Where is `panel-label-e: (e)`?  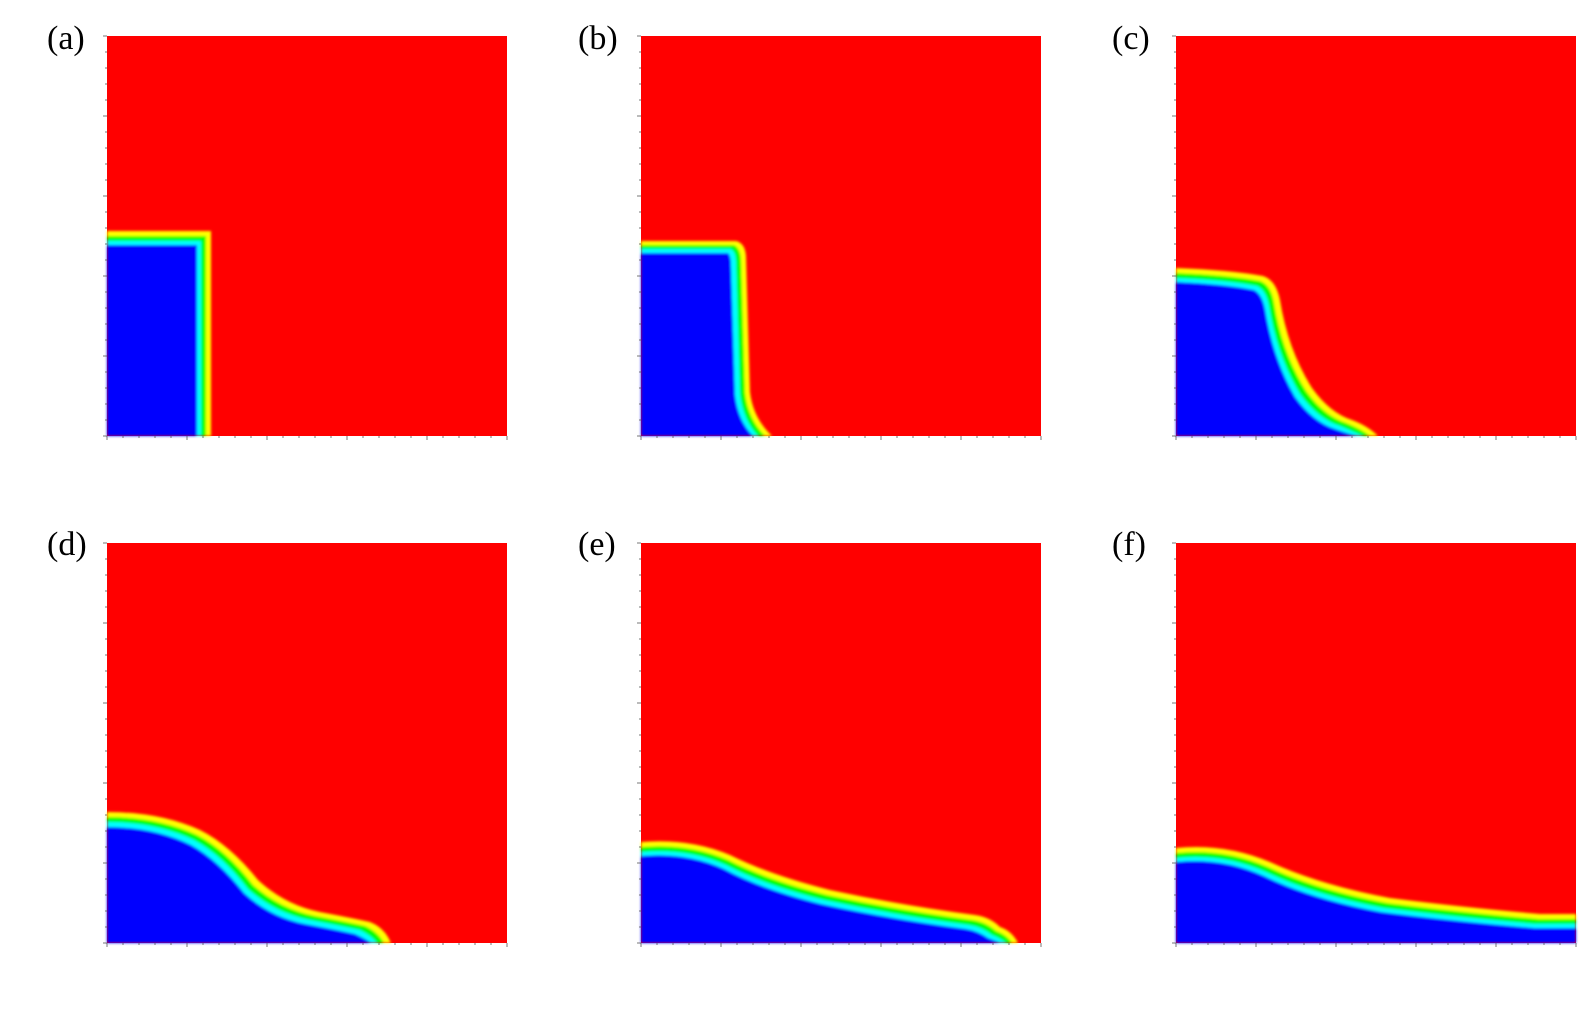
panel-label-e: (e) is located at coordinates (597, 544).